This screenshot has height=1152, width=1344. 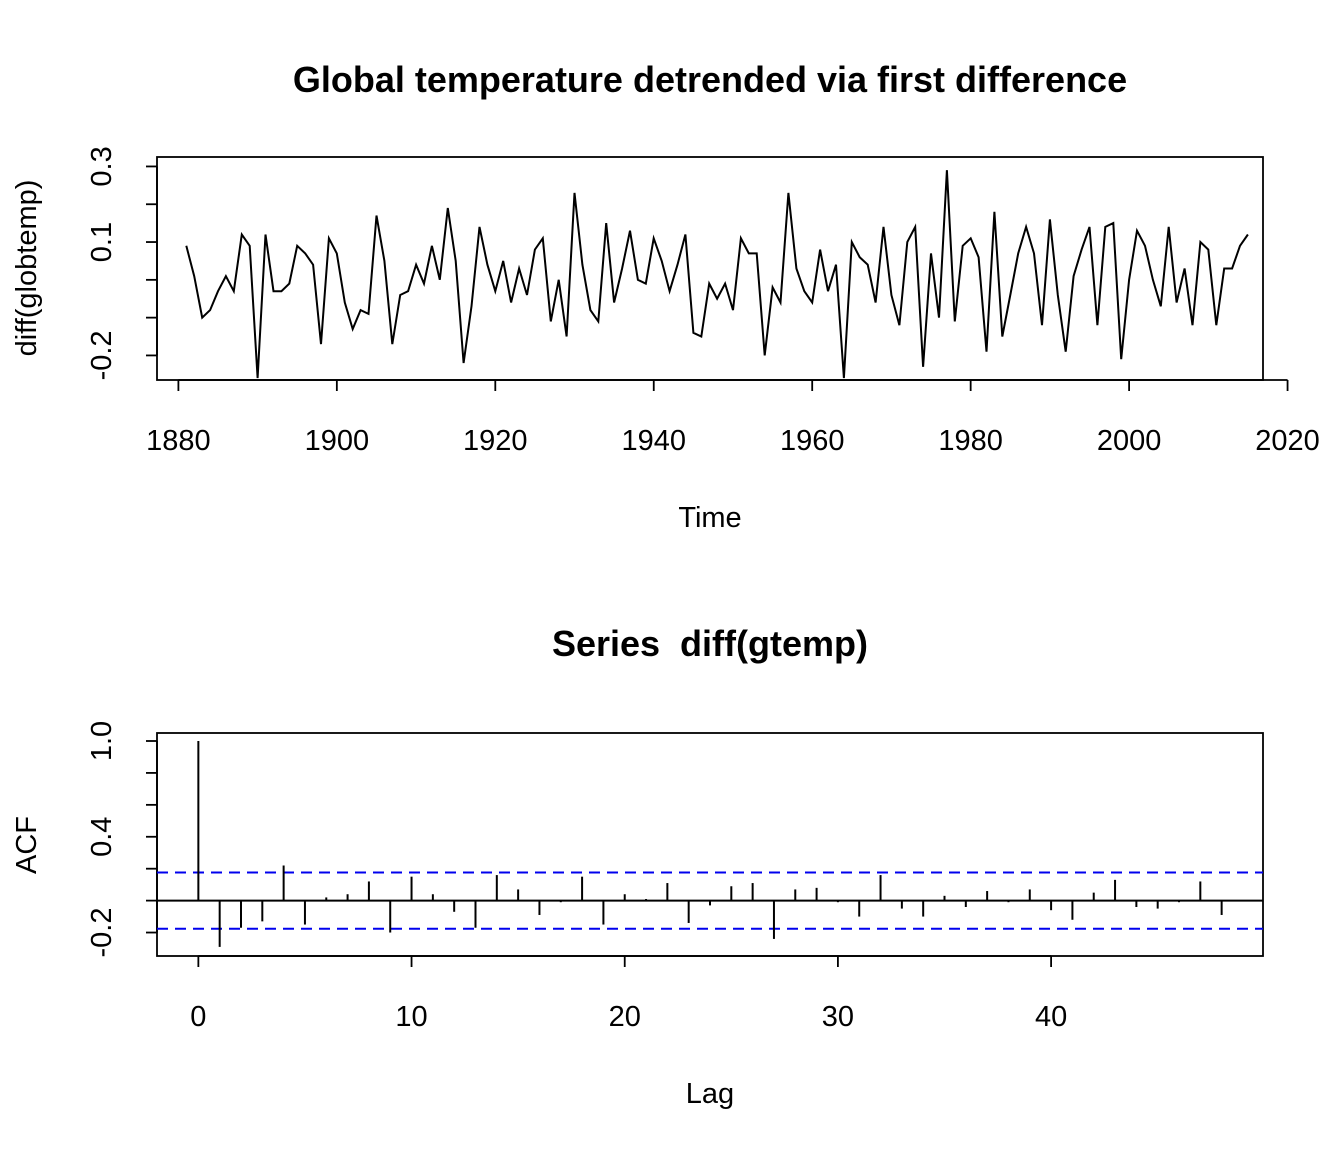 What do you see at coordinates (411, 1017) in the screenshot?
I see `acf-x-tick-label: 10` at bounding box center [411, 1017].